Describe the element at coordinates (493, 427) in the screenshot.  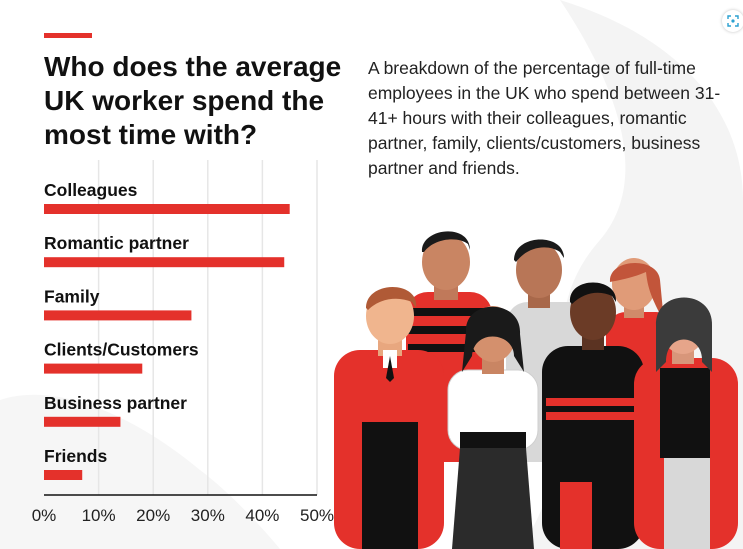
I see `person-front-center-left` at that location.